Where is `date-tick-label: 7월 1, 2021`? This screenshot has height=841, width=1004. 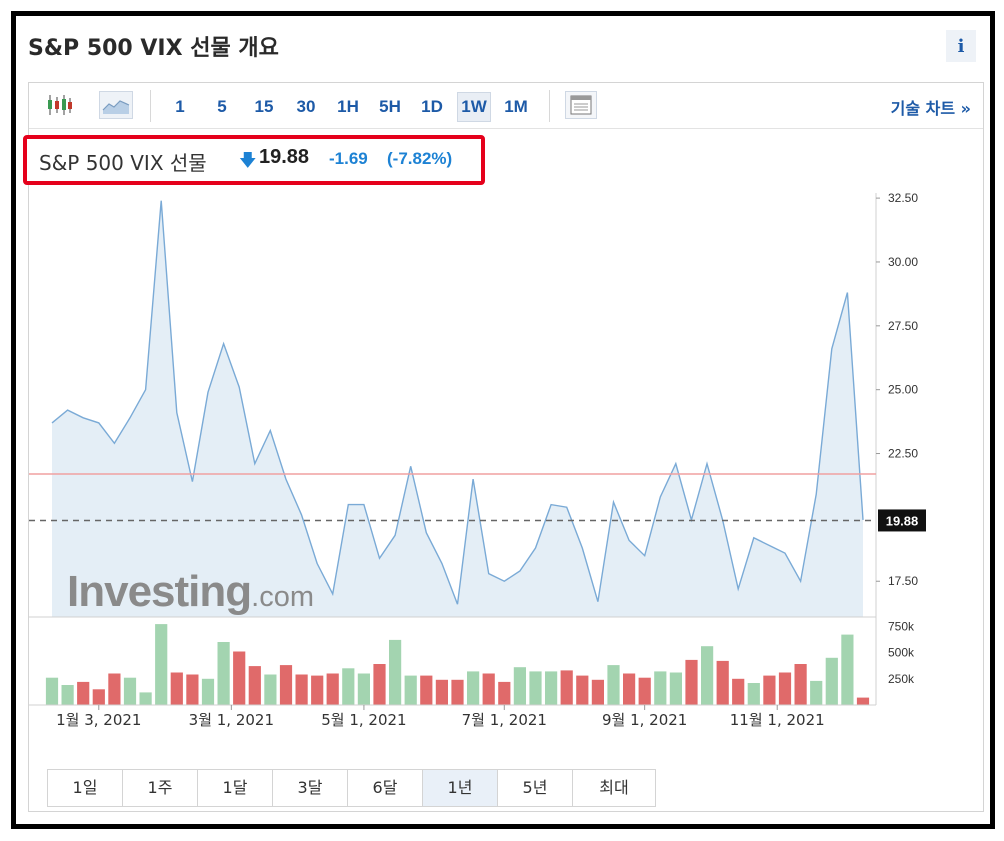 date-tick-label: 7월 1, 2021 is located at coordinates (504, 720).